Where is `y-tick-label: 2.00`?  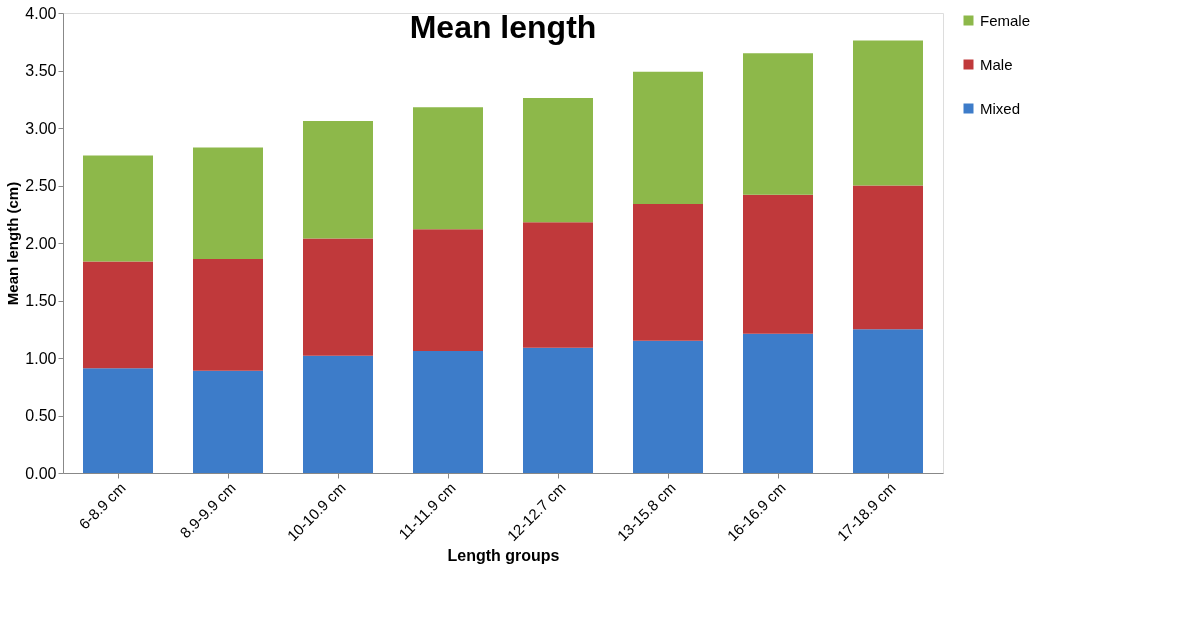
y-tick-label: 2.00 is located at coordinates (41, 243).